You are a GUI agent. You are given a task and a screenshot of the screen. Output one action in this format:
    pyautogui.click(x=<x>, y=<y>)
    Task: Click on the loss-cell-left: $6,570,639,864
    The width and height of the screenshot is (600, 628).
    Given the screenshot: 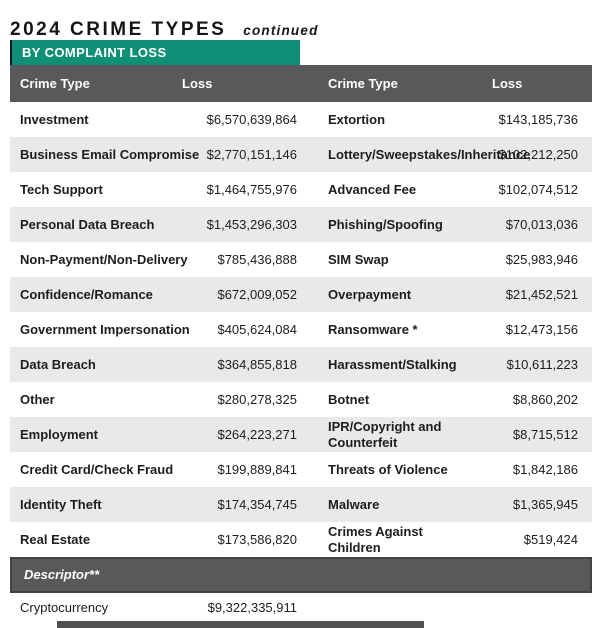 What is the action you would take?
    pyautogui.click(x=251, y=119)
    